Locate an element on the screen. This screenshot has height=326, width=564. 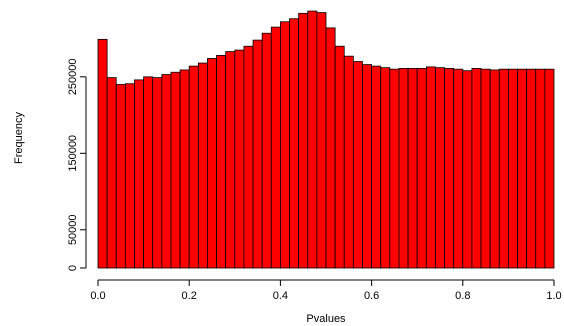
x-axis: 0.0 0.2 0.4 0.6 0.8 1.0 is located at coordinates (326, 290).